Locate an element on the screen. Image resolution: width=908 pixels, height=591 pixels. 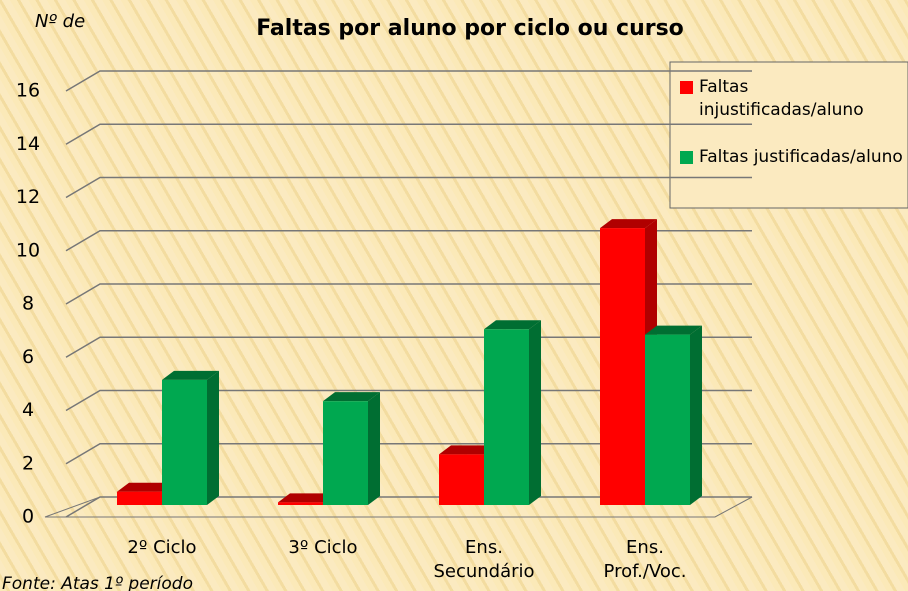
legend-label: Faltas justificadas/aluno is located at coordinates (801, 157).